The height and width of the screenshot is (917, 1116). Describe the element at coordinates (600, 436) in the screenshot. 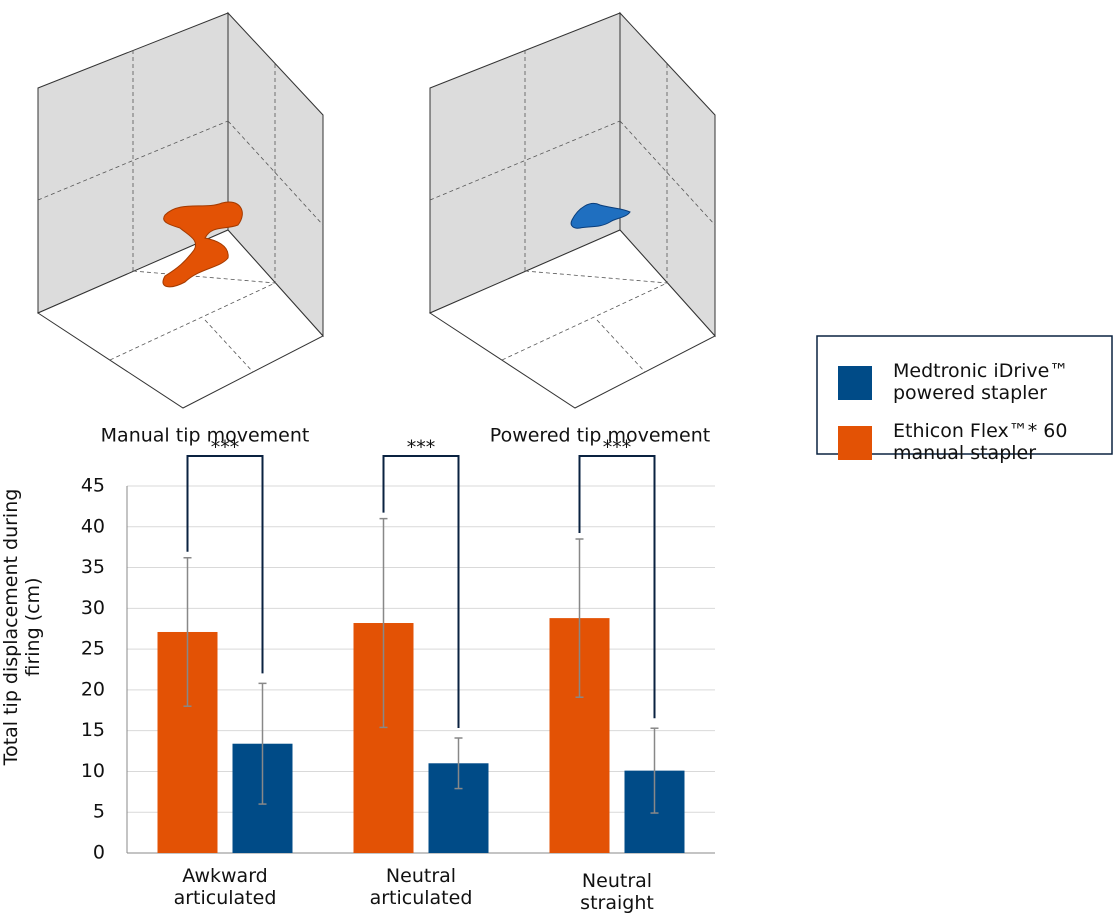

I see `caption: Powered tip movement` at that location.